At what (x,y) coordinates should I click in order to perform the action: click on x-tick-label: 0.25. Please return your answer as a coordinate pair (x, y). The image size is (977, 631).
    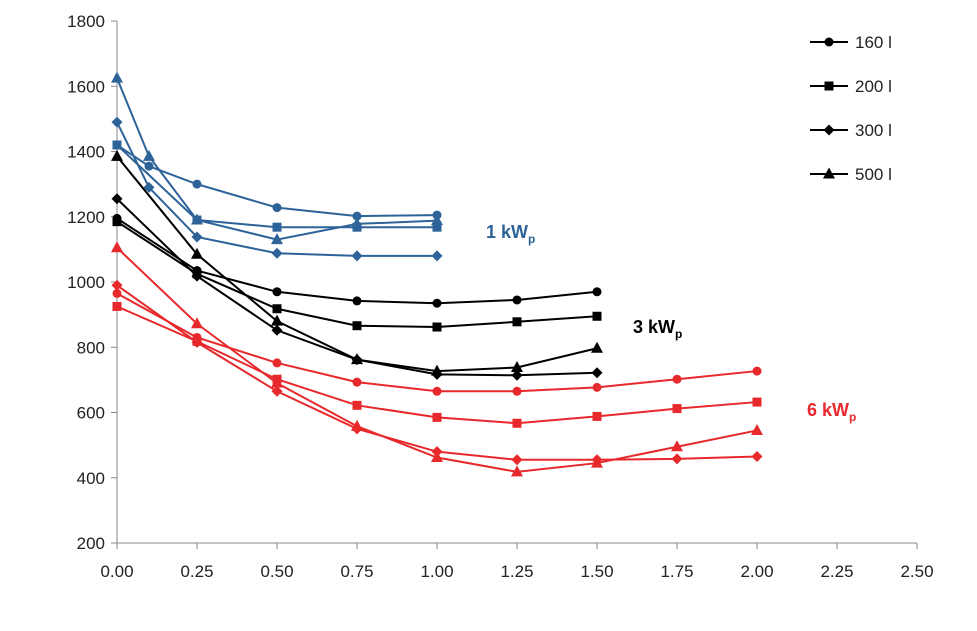
    Looking at the image, I should click on (196, 571).